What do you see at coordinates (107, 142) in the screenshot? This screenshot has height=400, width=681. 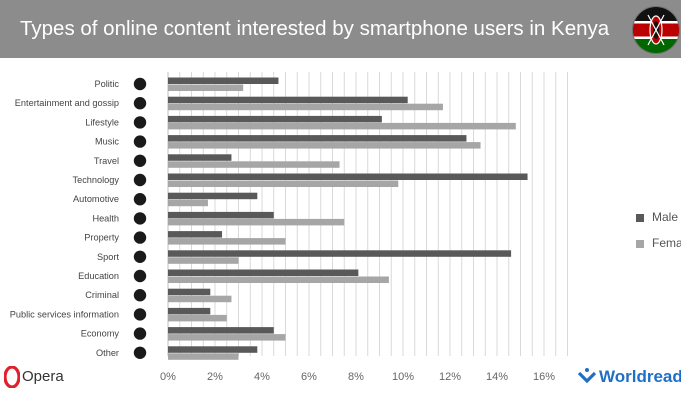 I see `category-label: Music` at bounding box center [107, 142].